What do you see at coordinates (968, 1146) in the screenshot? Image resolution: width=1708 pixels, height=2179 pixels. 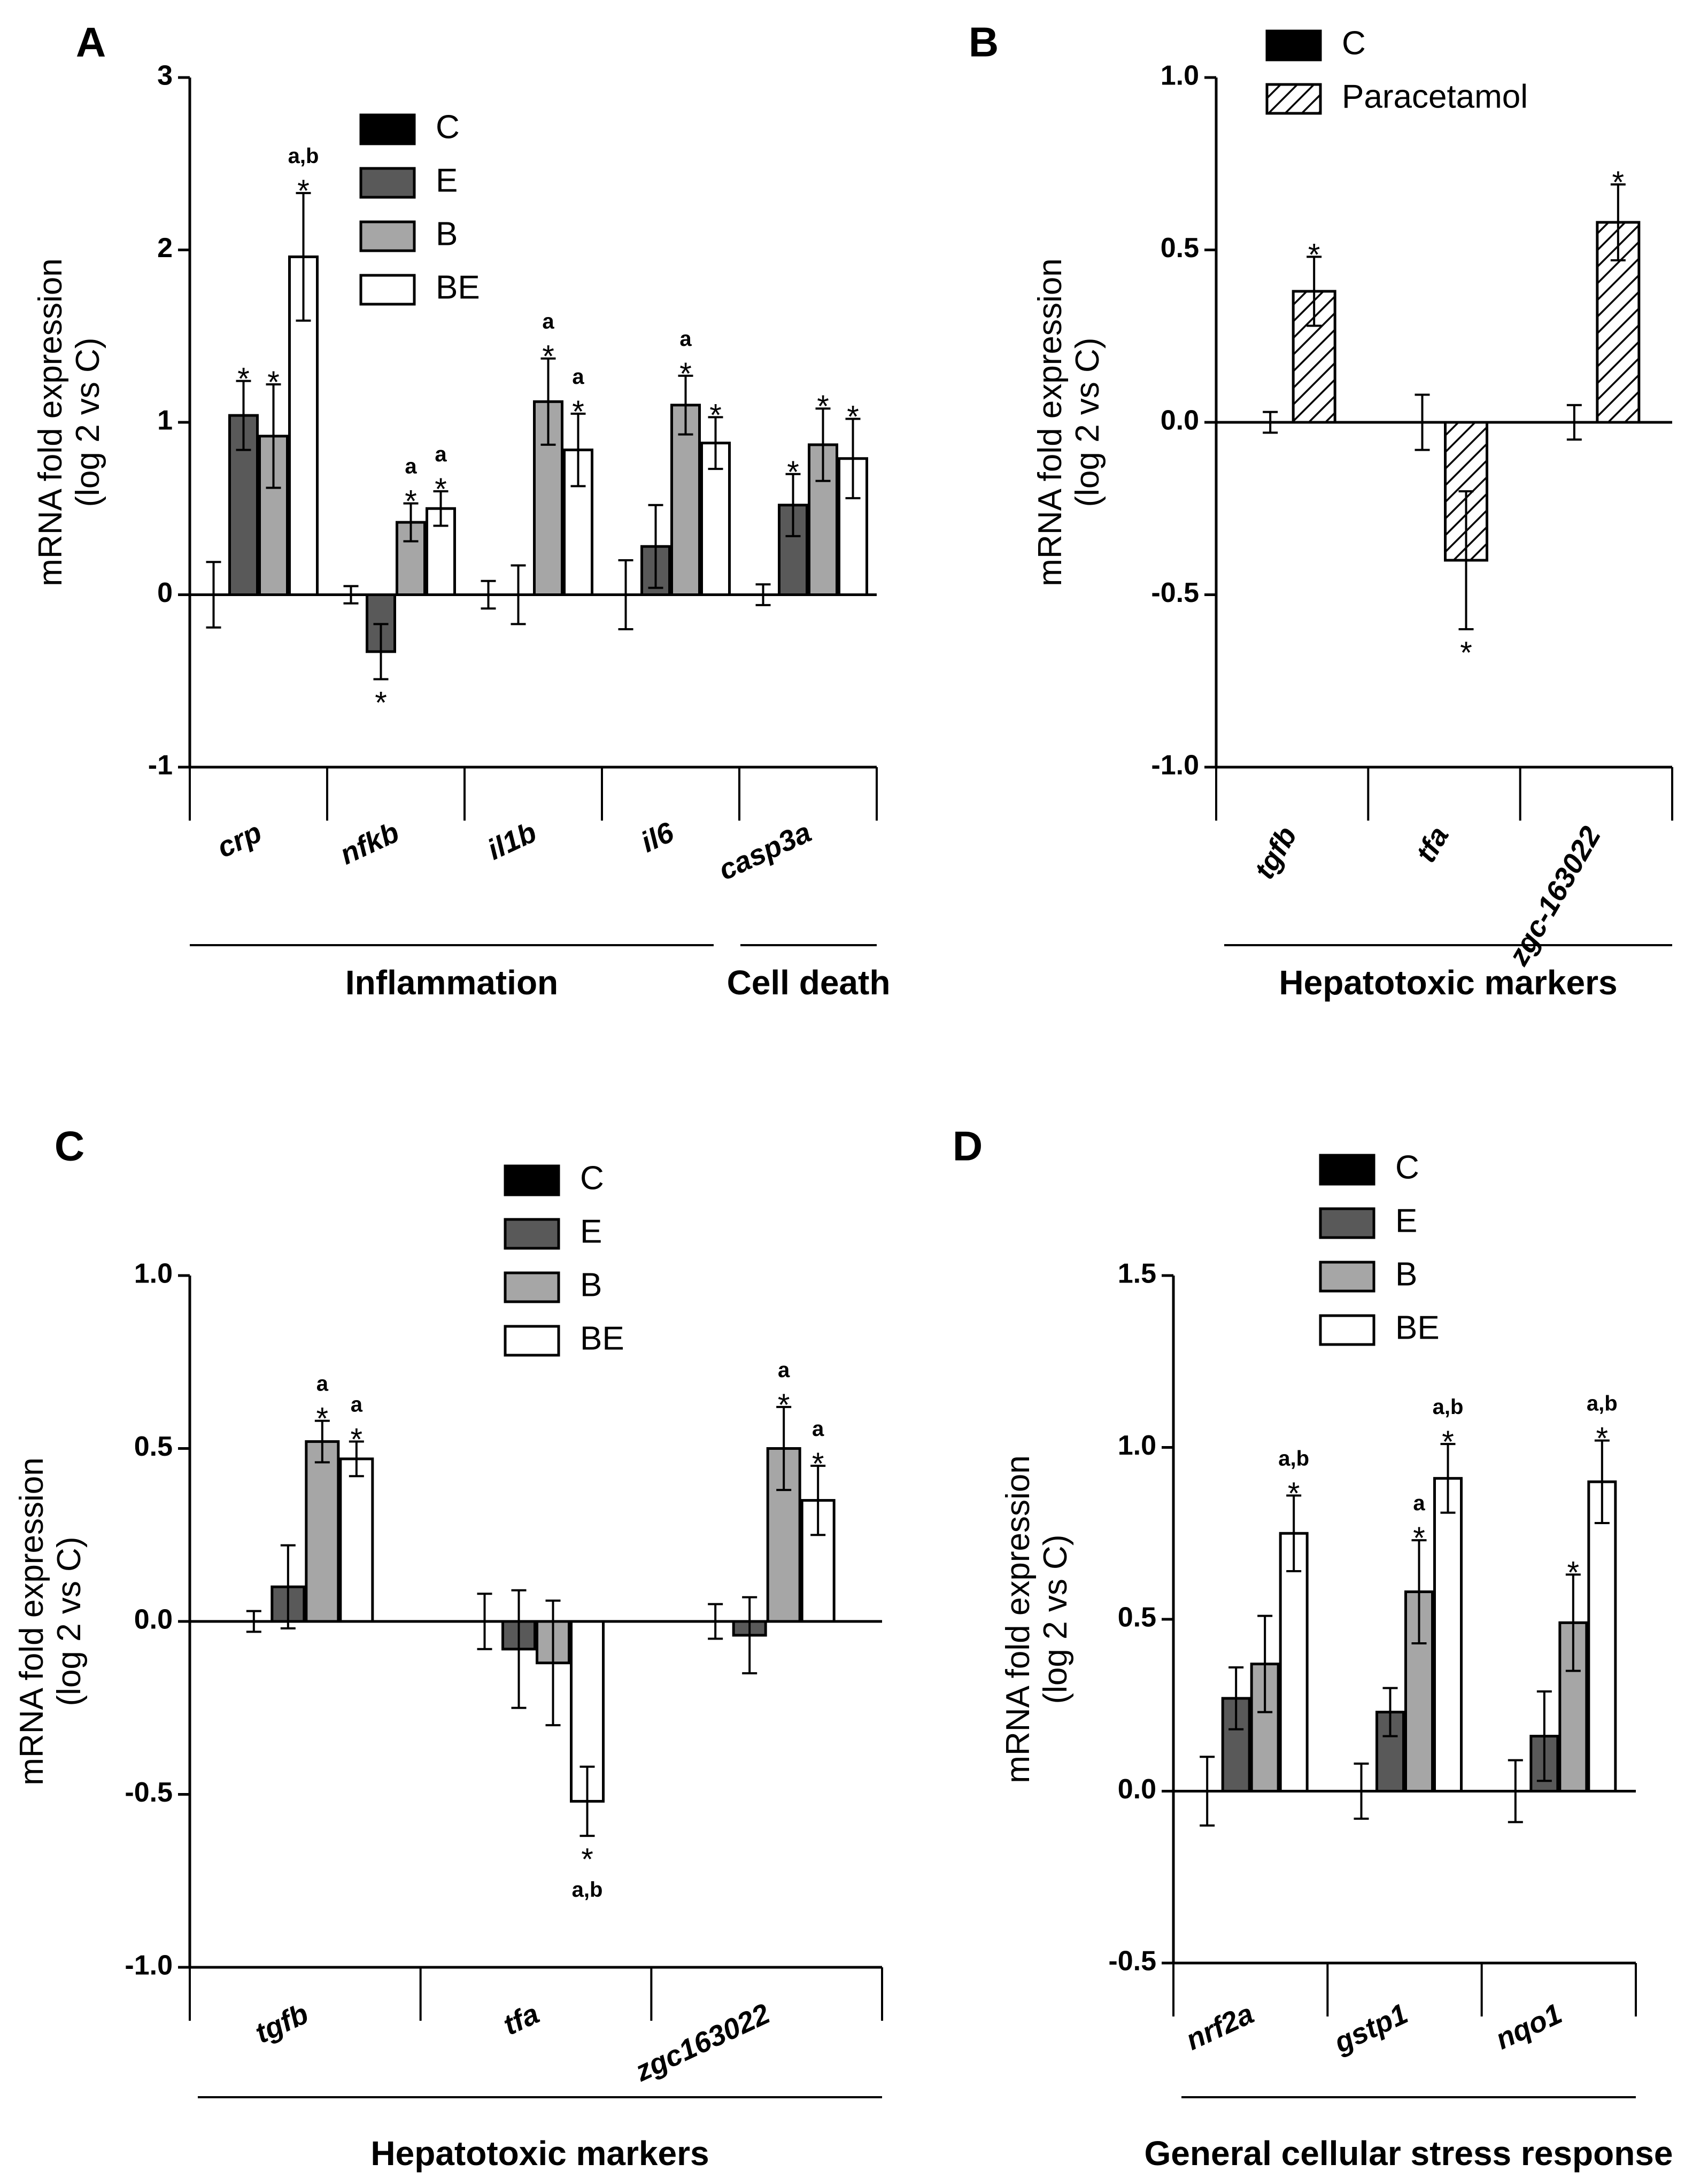 I see `panel-letter: D` at bounding box center [968, 1146].